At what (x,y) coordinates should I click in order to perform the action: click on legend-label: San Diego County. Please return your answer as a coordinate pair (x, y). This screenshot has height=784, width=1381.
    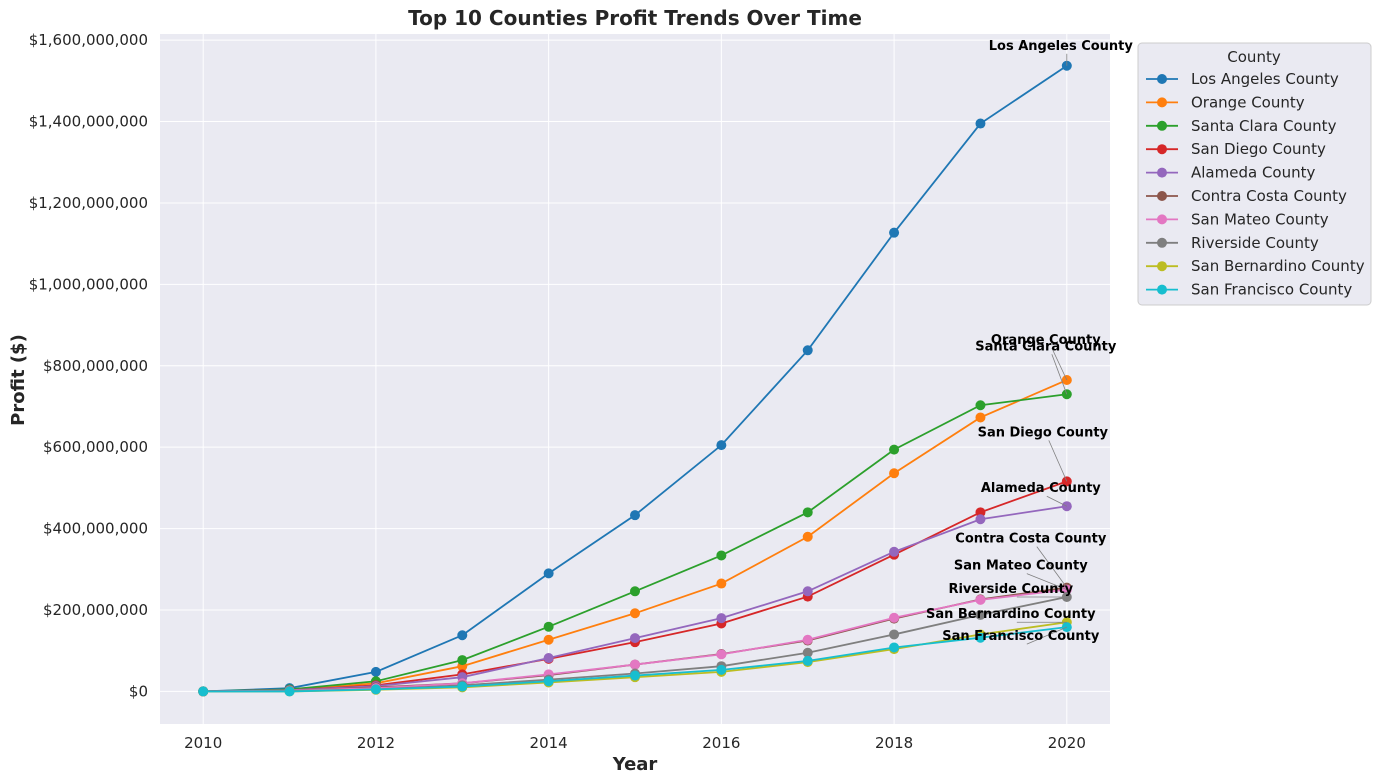
    Looking at the image, I should click on (1258, 149).